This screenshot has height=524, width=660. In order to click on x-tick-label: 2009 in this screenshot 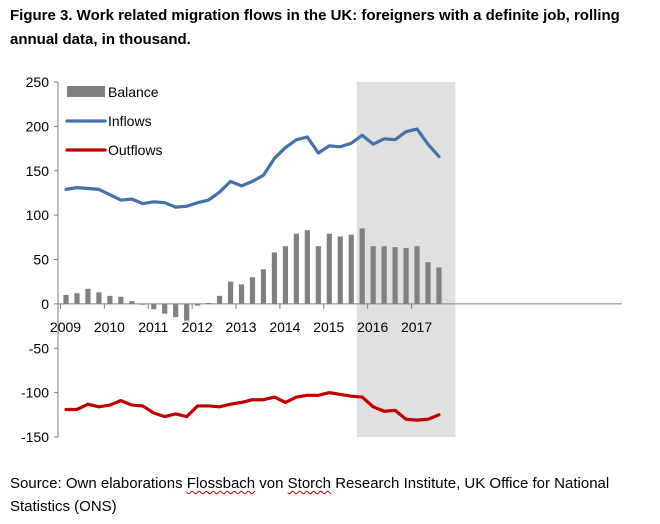, I will do `click(65, 327)`.